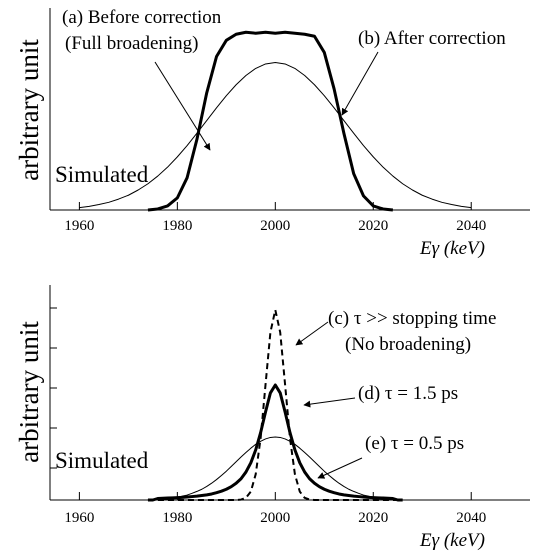  What do you see at coordinates (408, 344) in the screenshot?
I see `annotation: (No broadening)` at bounding box center [408, 344].